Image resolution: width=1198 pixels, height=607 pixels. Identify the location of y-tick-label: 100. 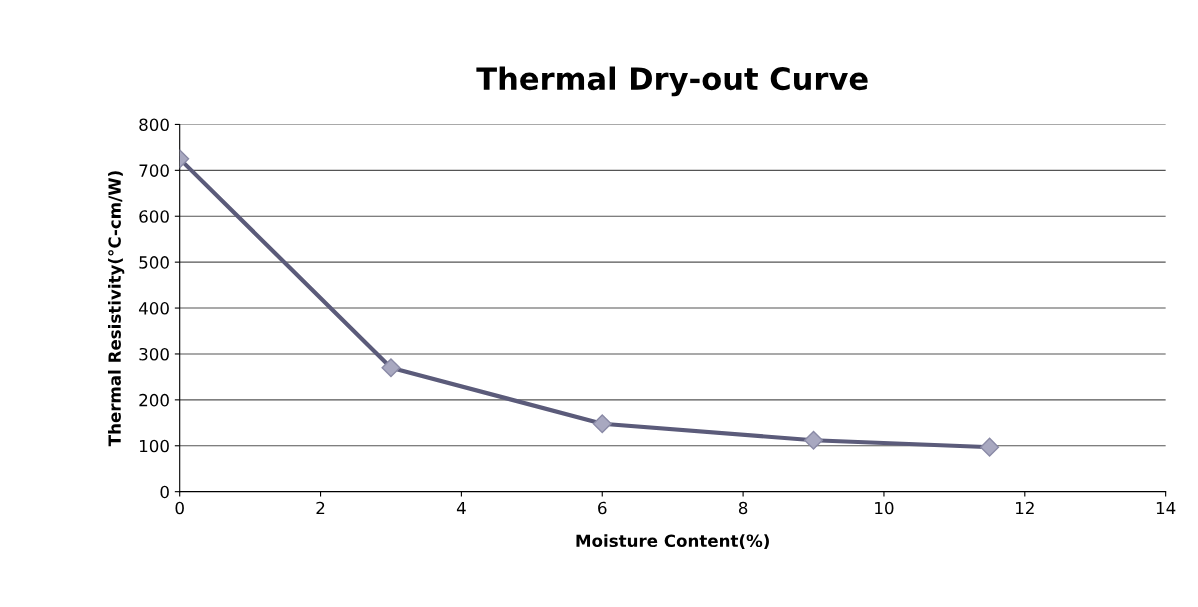
(154, 446).